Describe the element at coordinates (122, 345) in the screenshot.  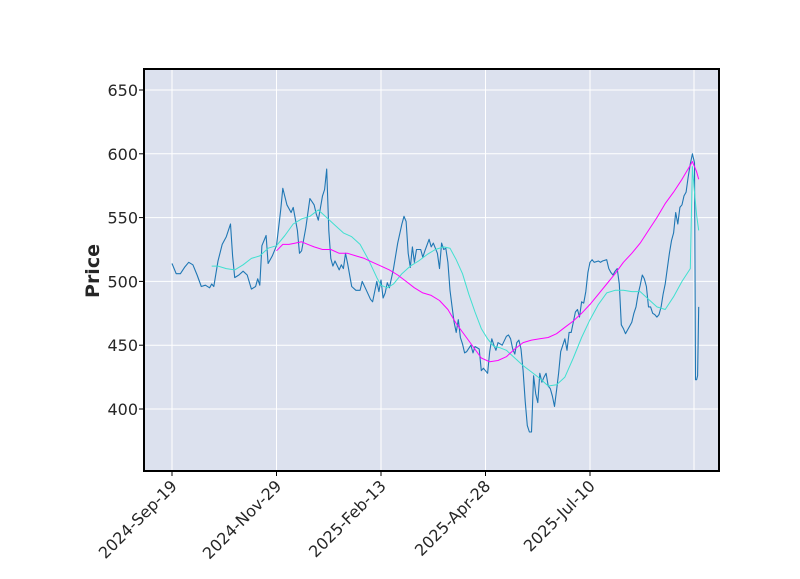
I see `y-tick-label: 450` at that location.